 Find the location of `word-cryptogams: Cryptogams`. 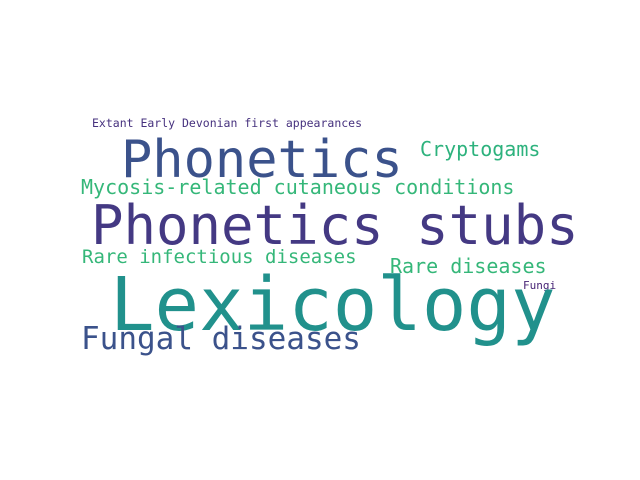

word-cryptogams: Cryptogams is located at coordinates (480, 149).